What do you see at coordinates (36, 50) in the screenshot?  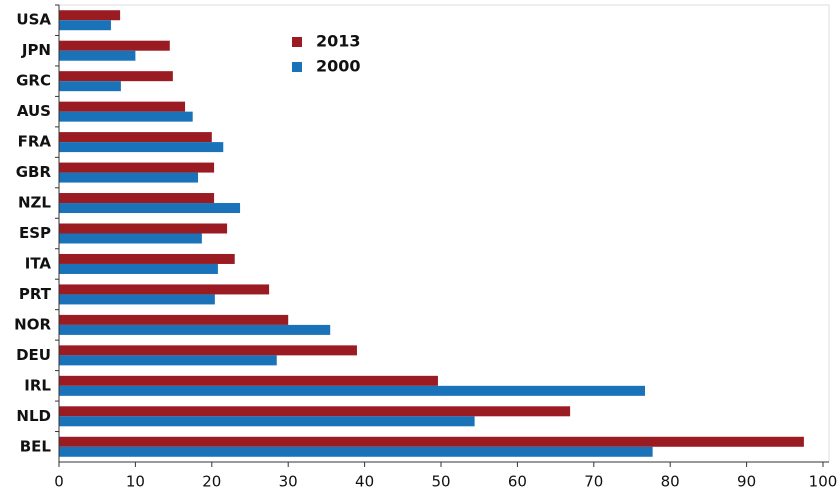 I see `y-tick-label: JPN` at bounding box center [36, 50].